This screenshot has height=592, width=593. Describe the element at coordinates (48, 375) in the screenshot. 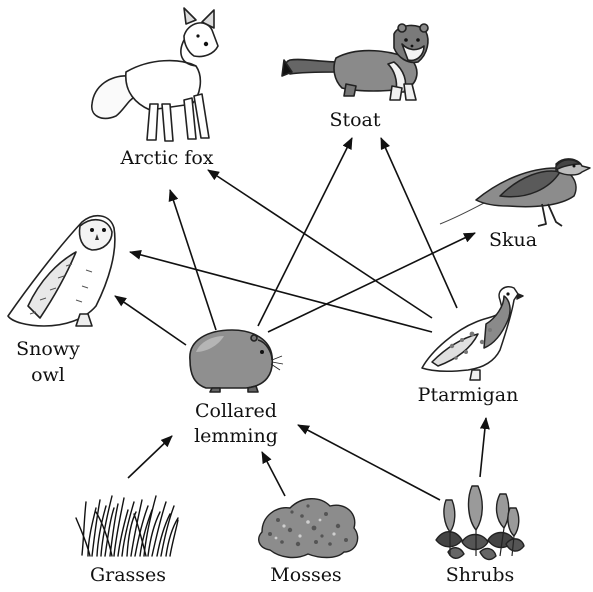

I see `label-snowy-owl-line2: owl` at that location.